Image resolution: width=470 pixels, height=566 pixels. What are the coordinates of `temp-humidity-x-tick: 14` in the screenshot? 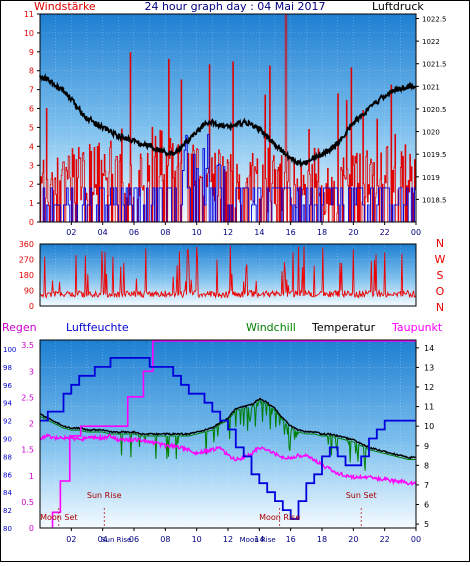 It's located at (259, 539).